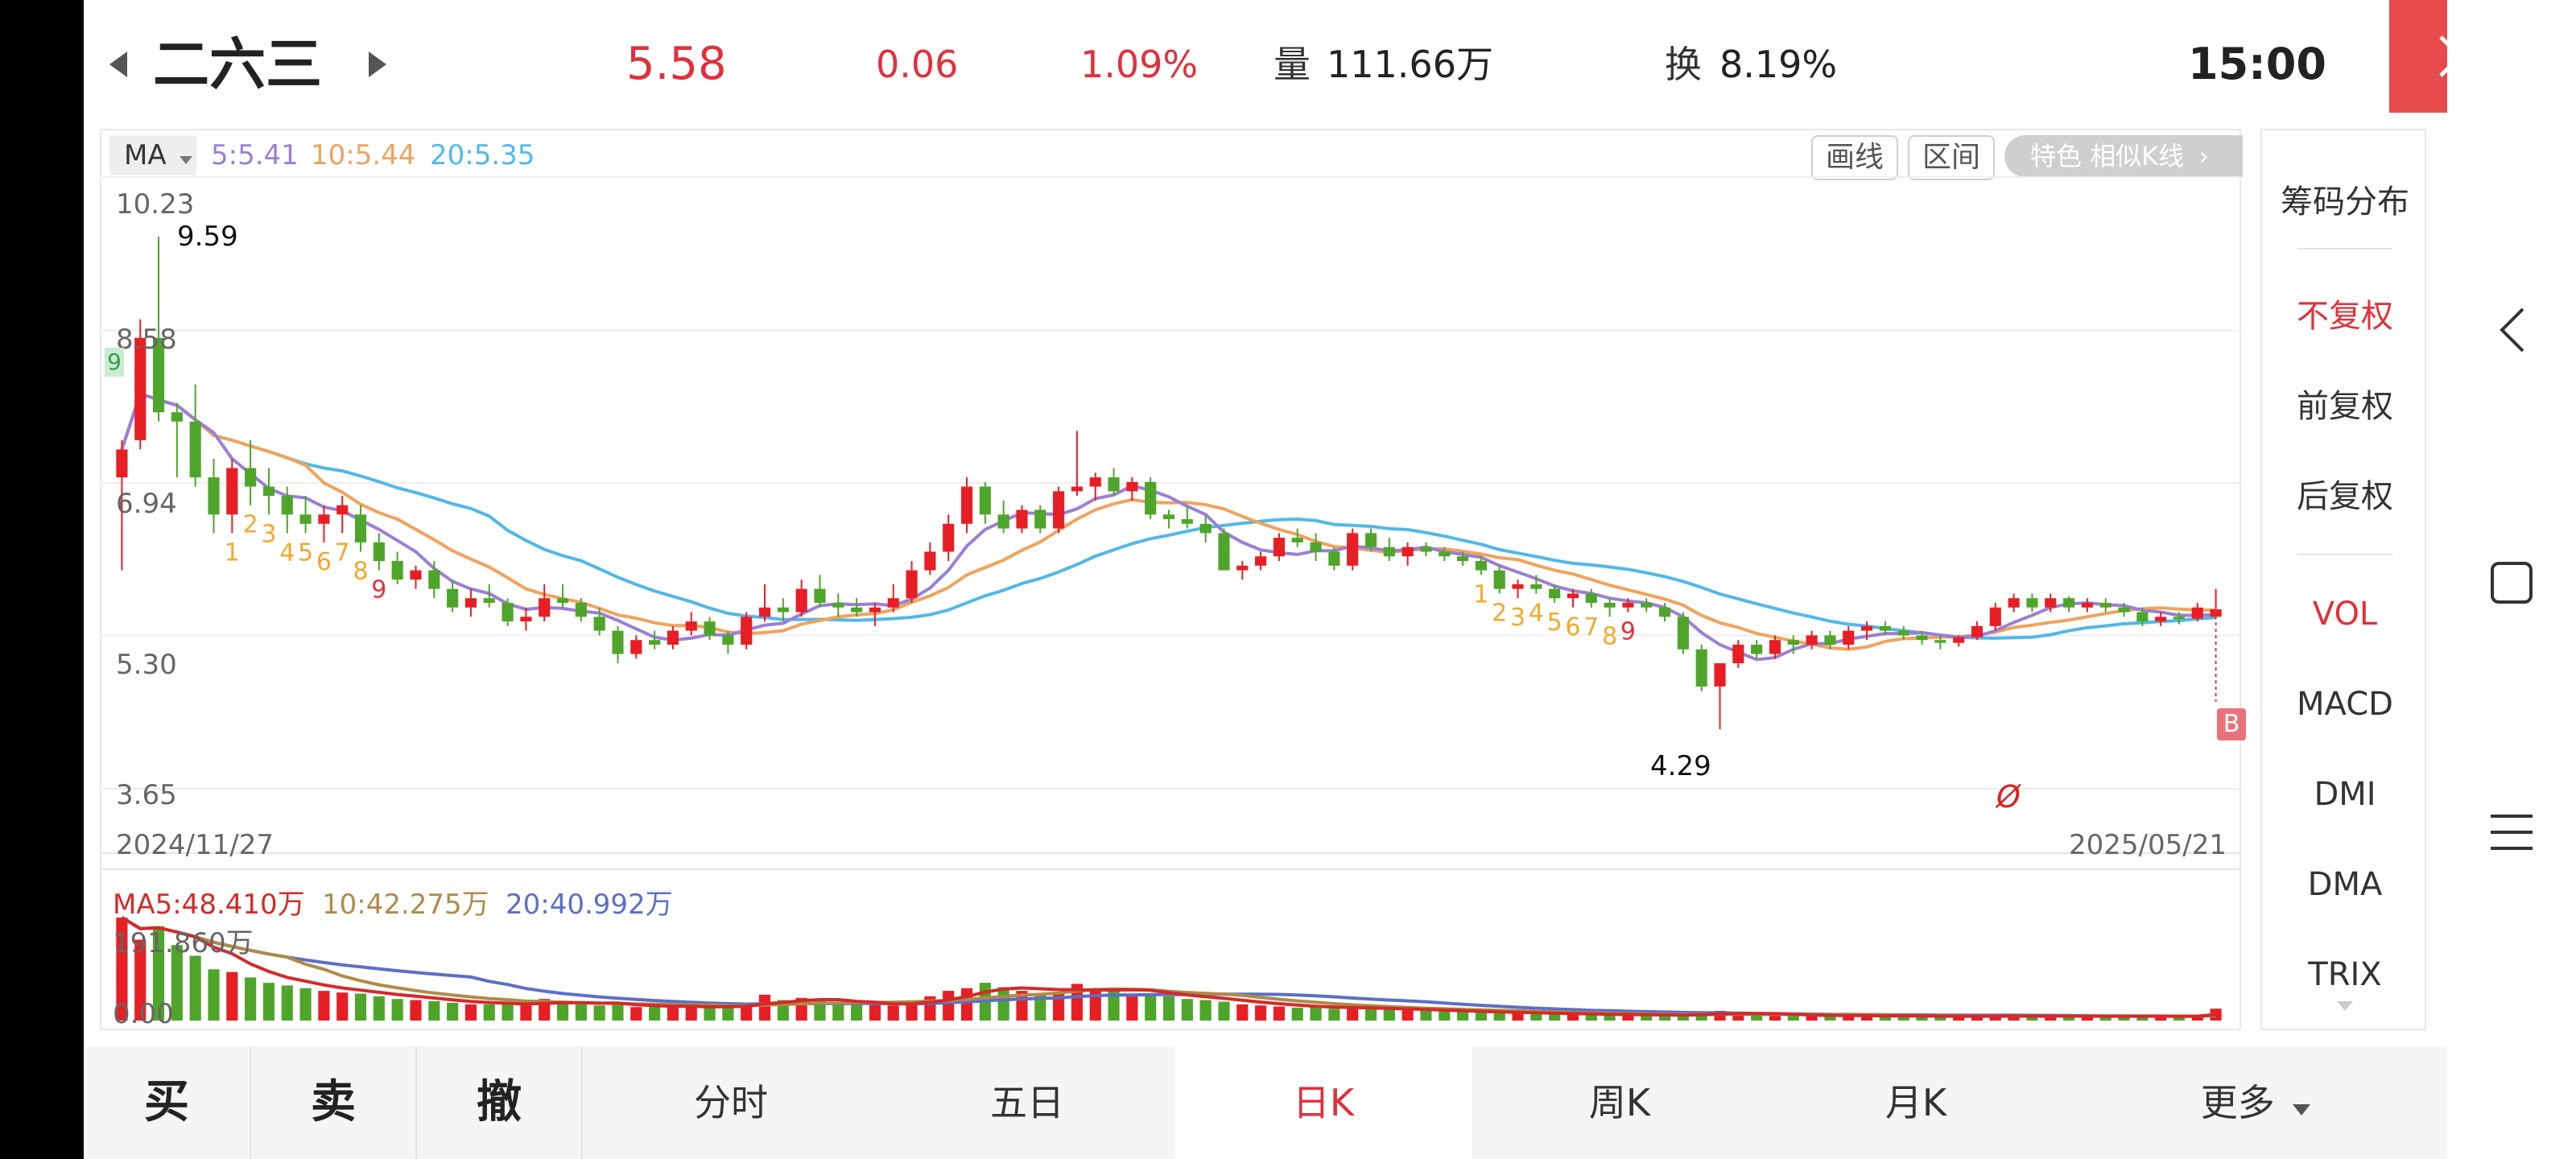  I want to click on vol-indicator-button: VOL, so click(2345, 614).